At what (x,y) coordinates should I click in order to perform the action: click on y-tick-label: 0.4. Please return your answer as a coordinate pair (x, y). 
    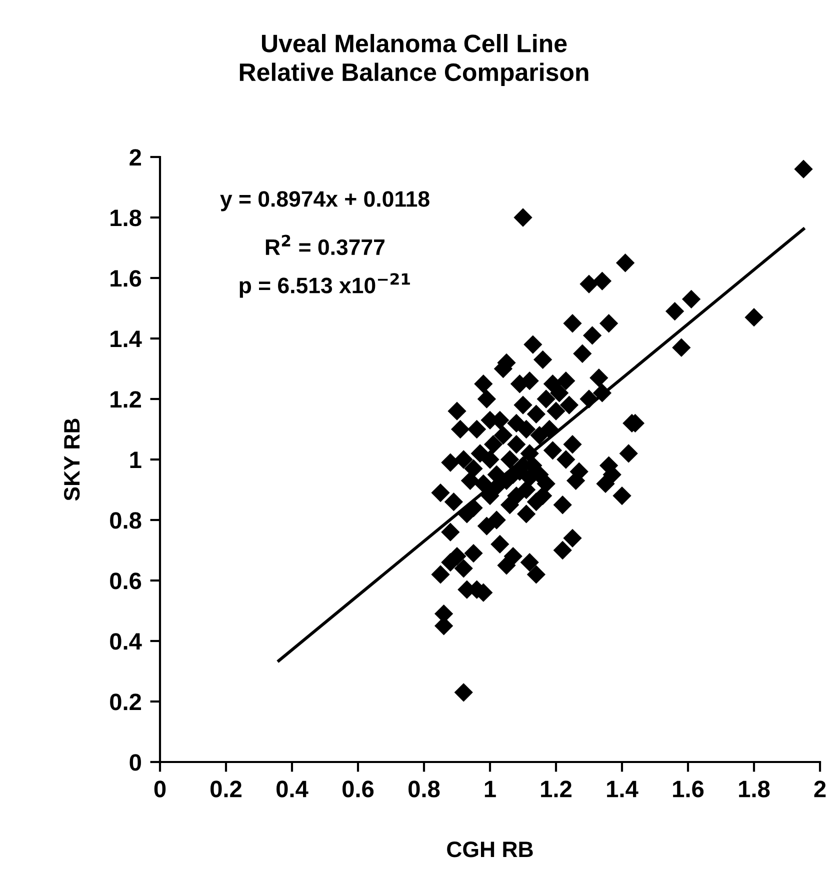
    Looking at the image, I should click on (126, 641).